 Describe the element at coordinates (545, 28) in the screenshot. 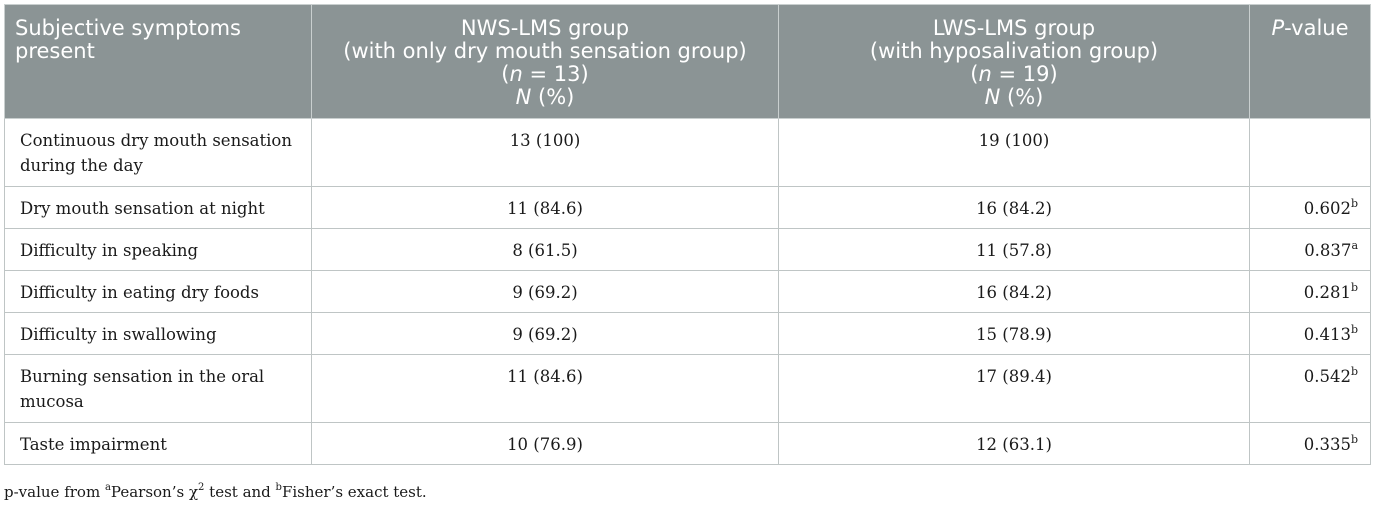

I see `header-nws-title: NWS-LMS group` at that location.